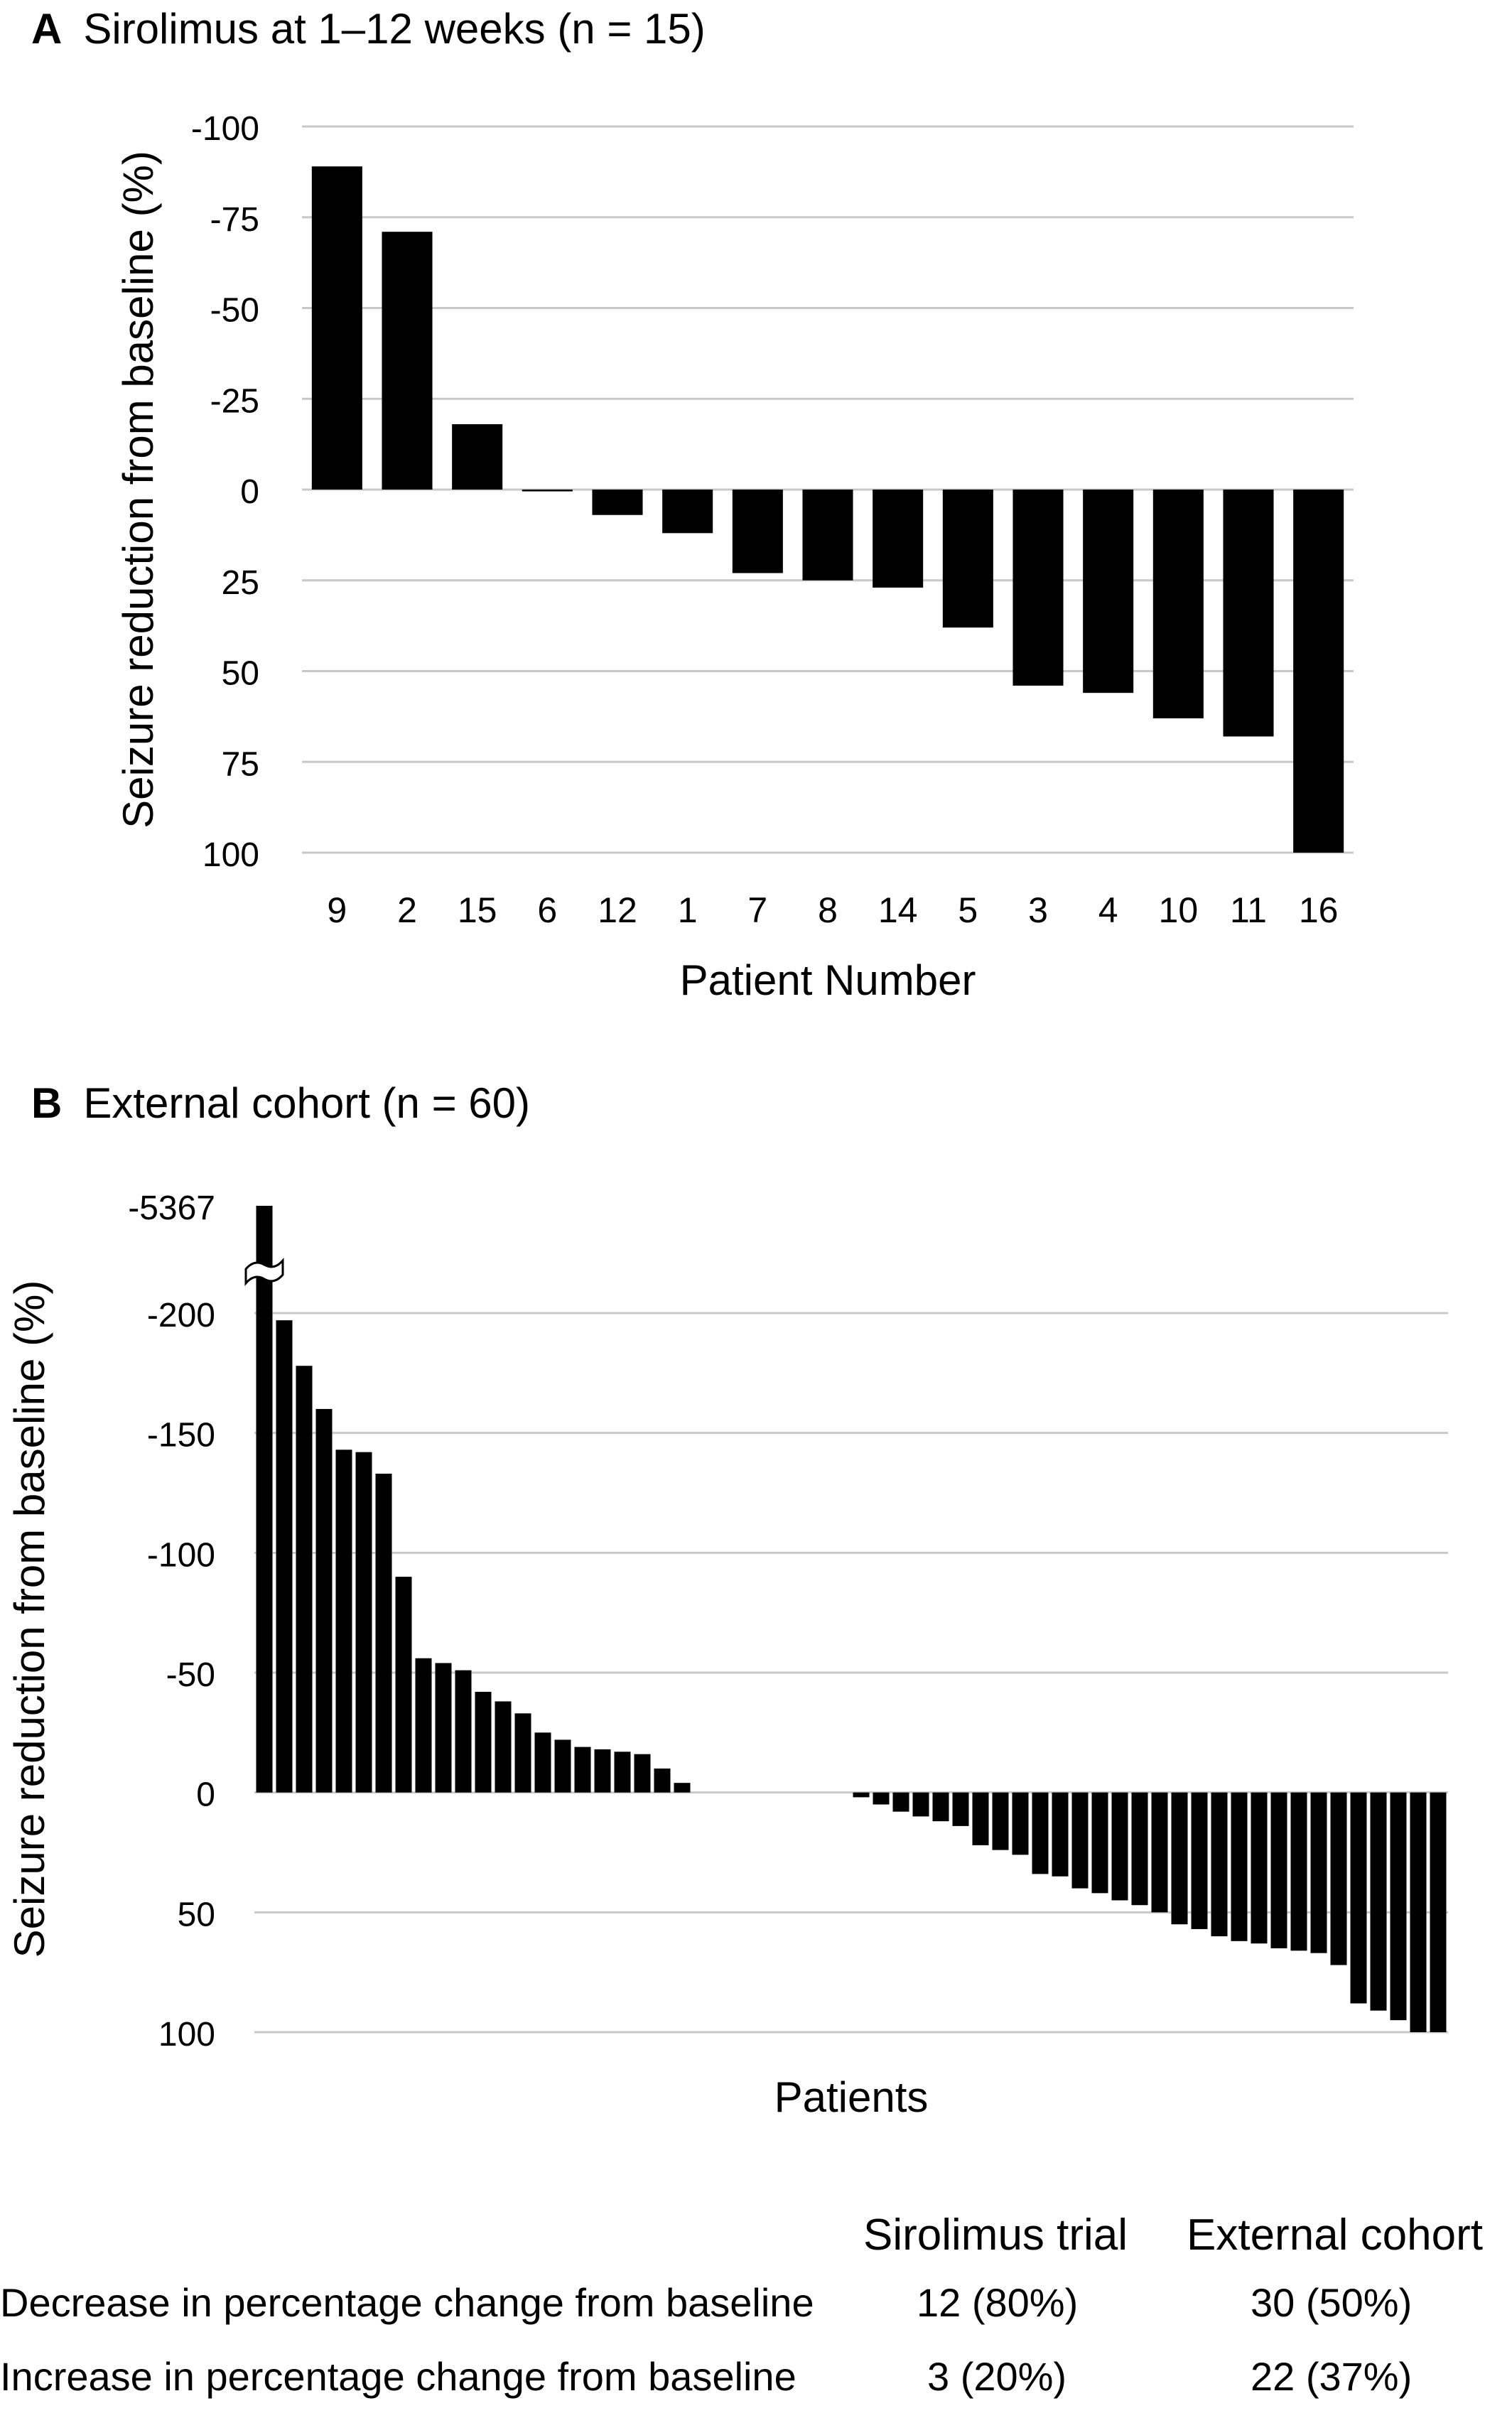 The width and height of the screenshot is (1512, 2418). I want to click on summary-col-sirolimus: Sirolimus trial, so click(995, 2235).